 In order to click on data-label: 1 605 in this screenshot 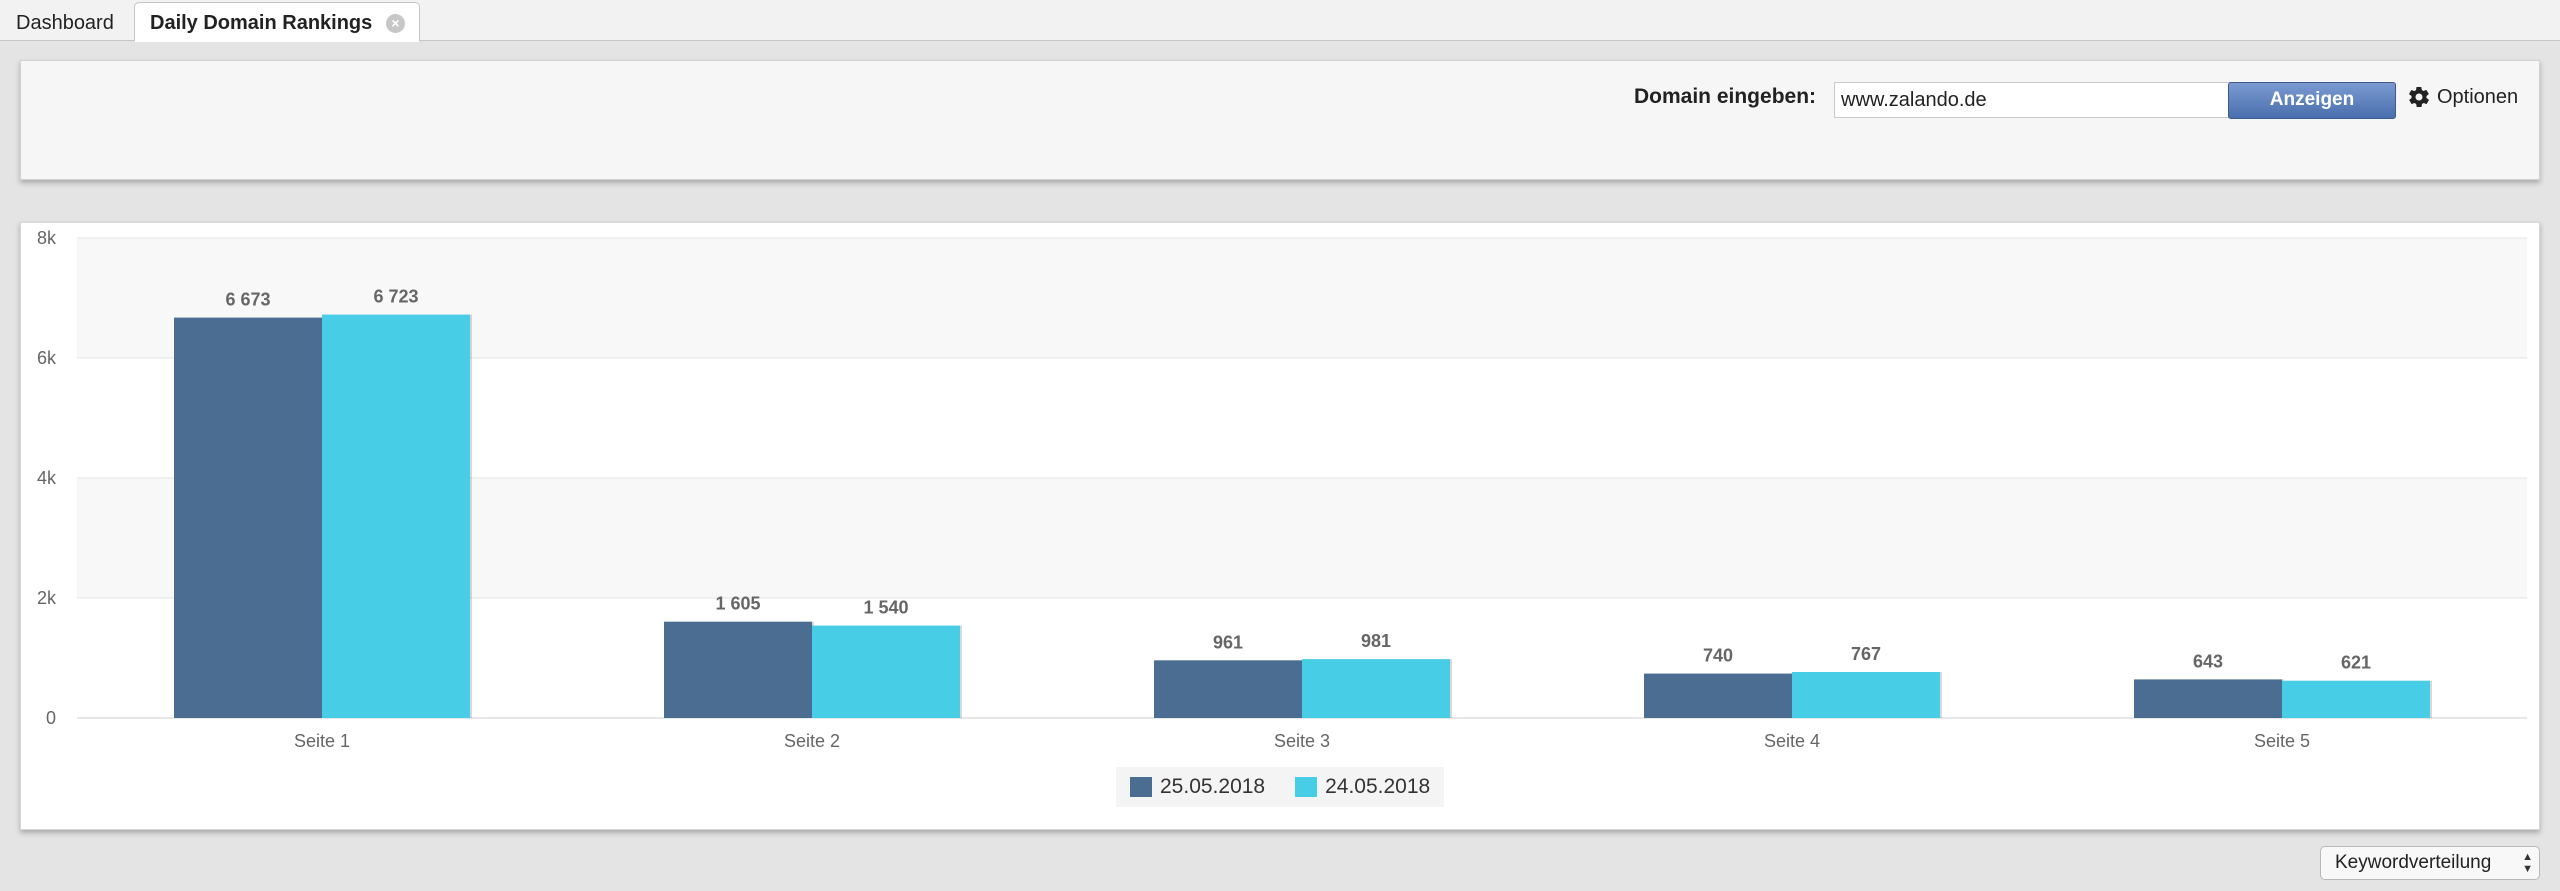, I will do `click(737, 604)`.